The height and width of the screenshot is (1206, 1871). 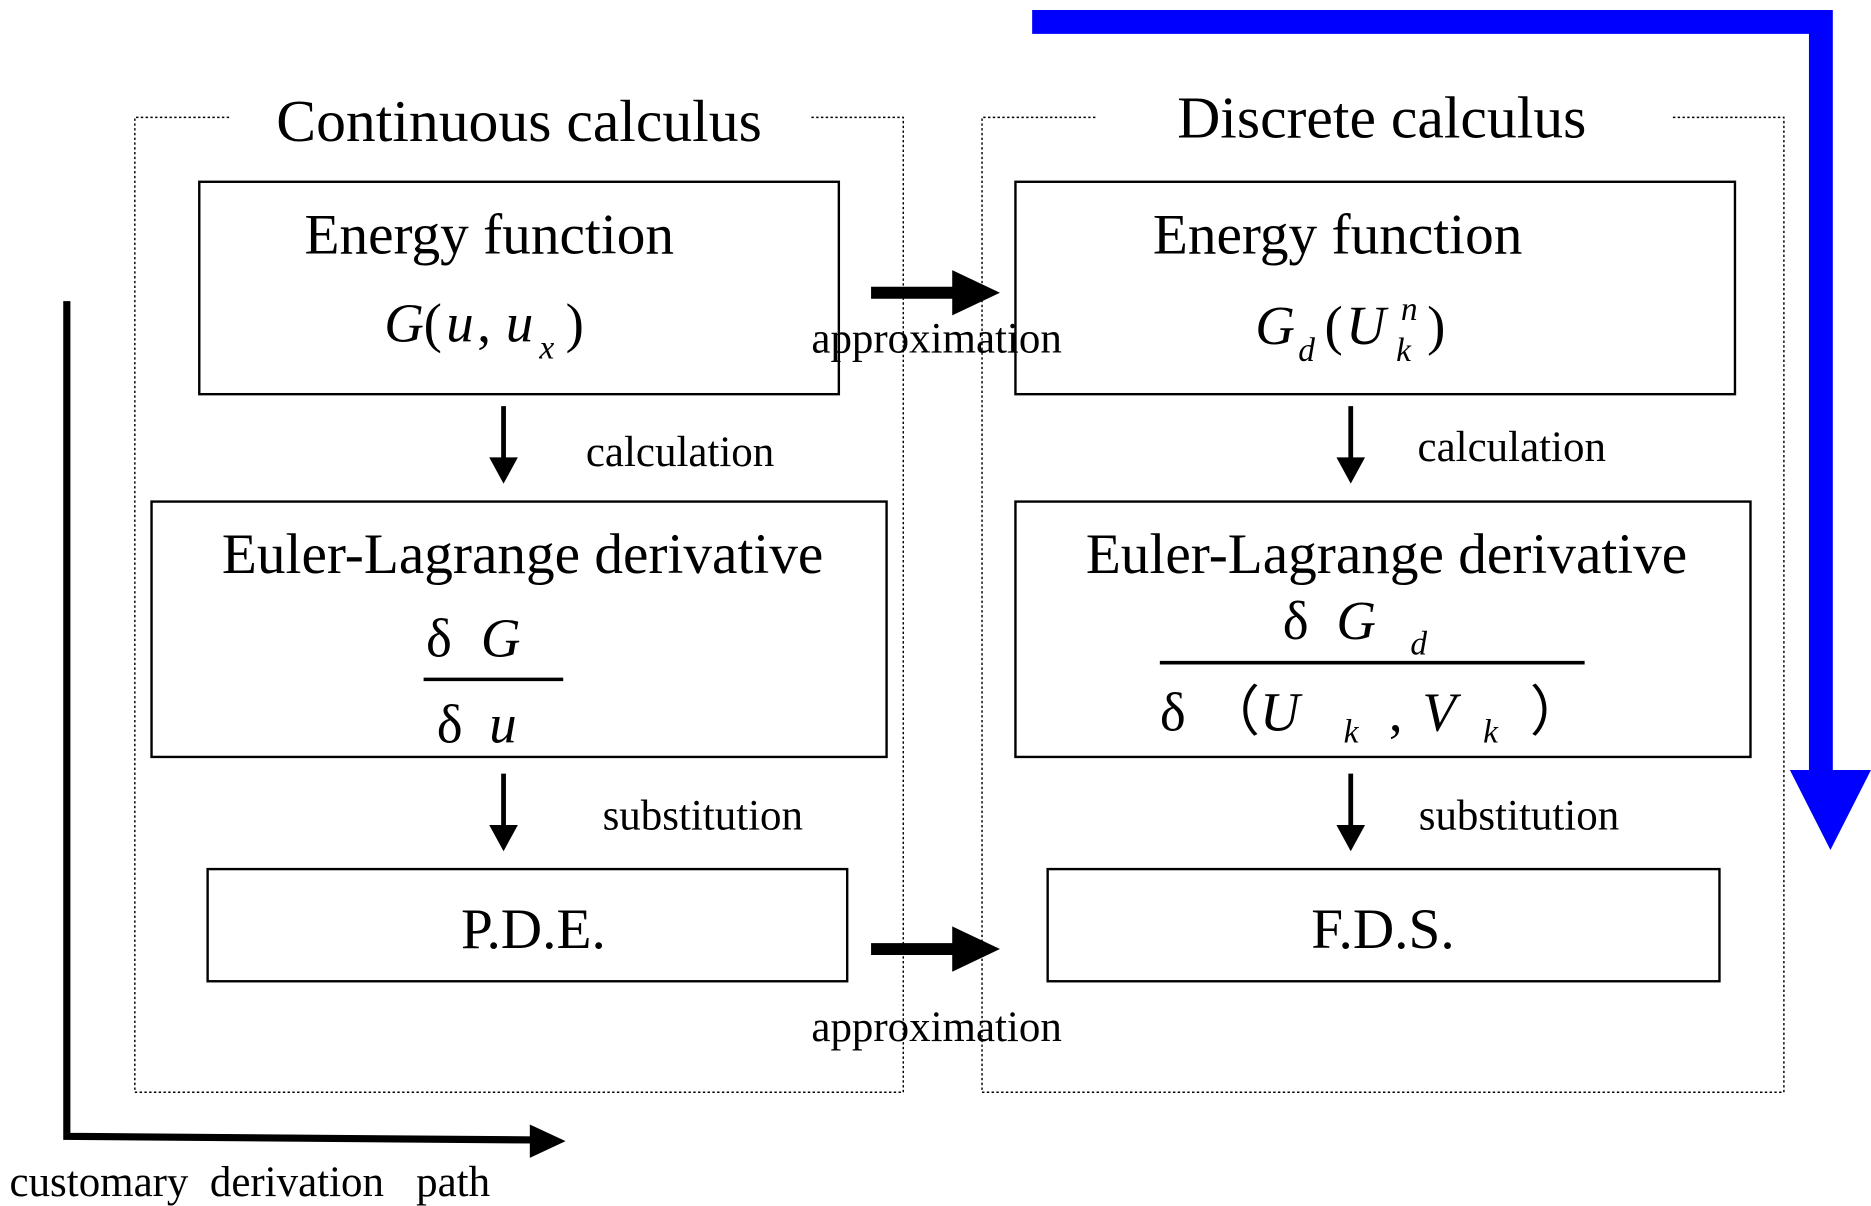 What do you see at coordinates (1441, 712) in the screenshot?
I see `formula-part: V` at bounding box center [1441, 712].